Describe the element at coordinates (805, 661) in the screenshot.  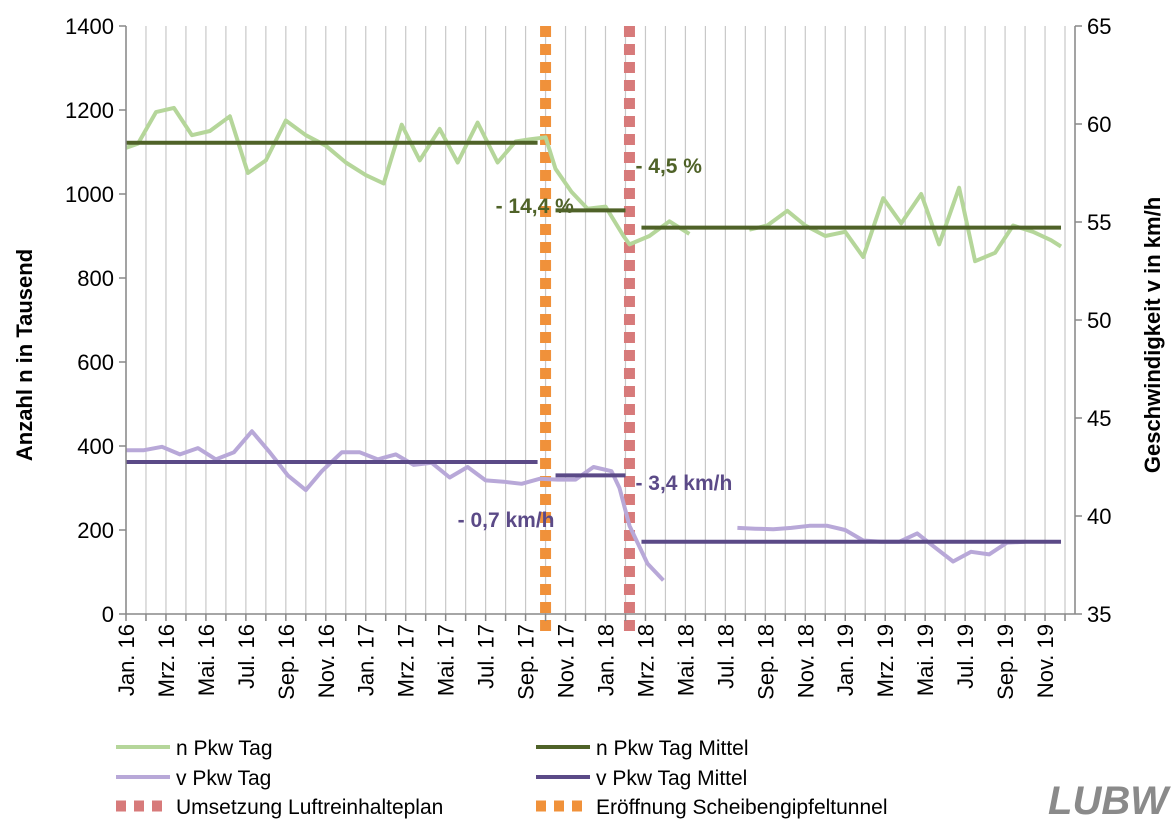
I see `x-tick-label: Nov. 18` at that location.